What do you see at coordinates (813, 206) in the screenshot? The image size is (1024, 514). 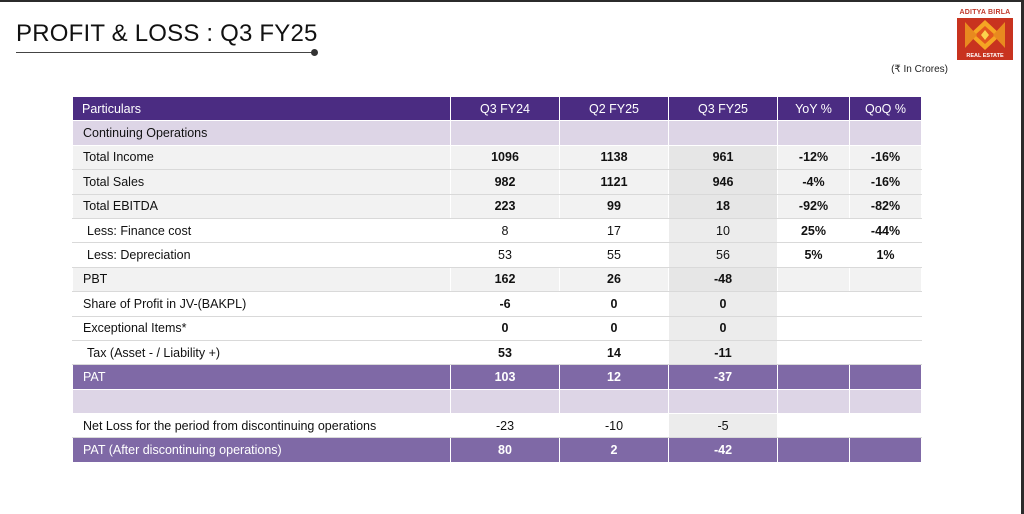 I see `cell-value: -92%` at bounding box center [813, 206].